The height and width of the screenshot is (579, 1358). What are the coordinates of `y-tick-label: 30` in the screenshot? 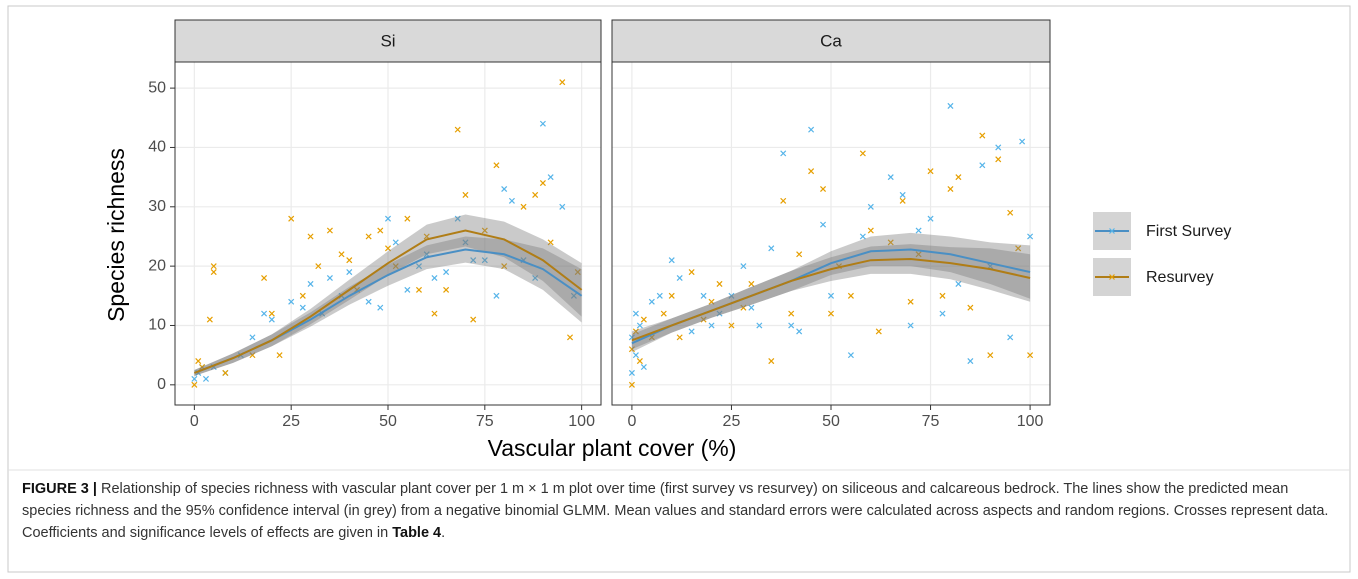 It's located at (157, 206).